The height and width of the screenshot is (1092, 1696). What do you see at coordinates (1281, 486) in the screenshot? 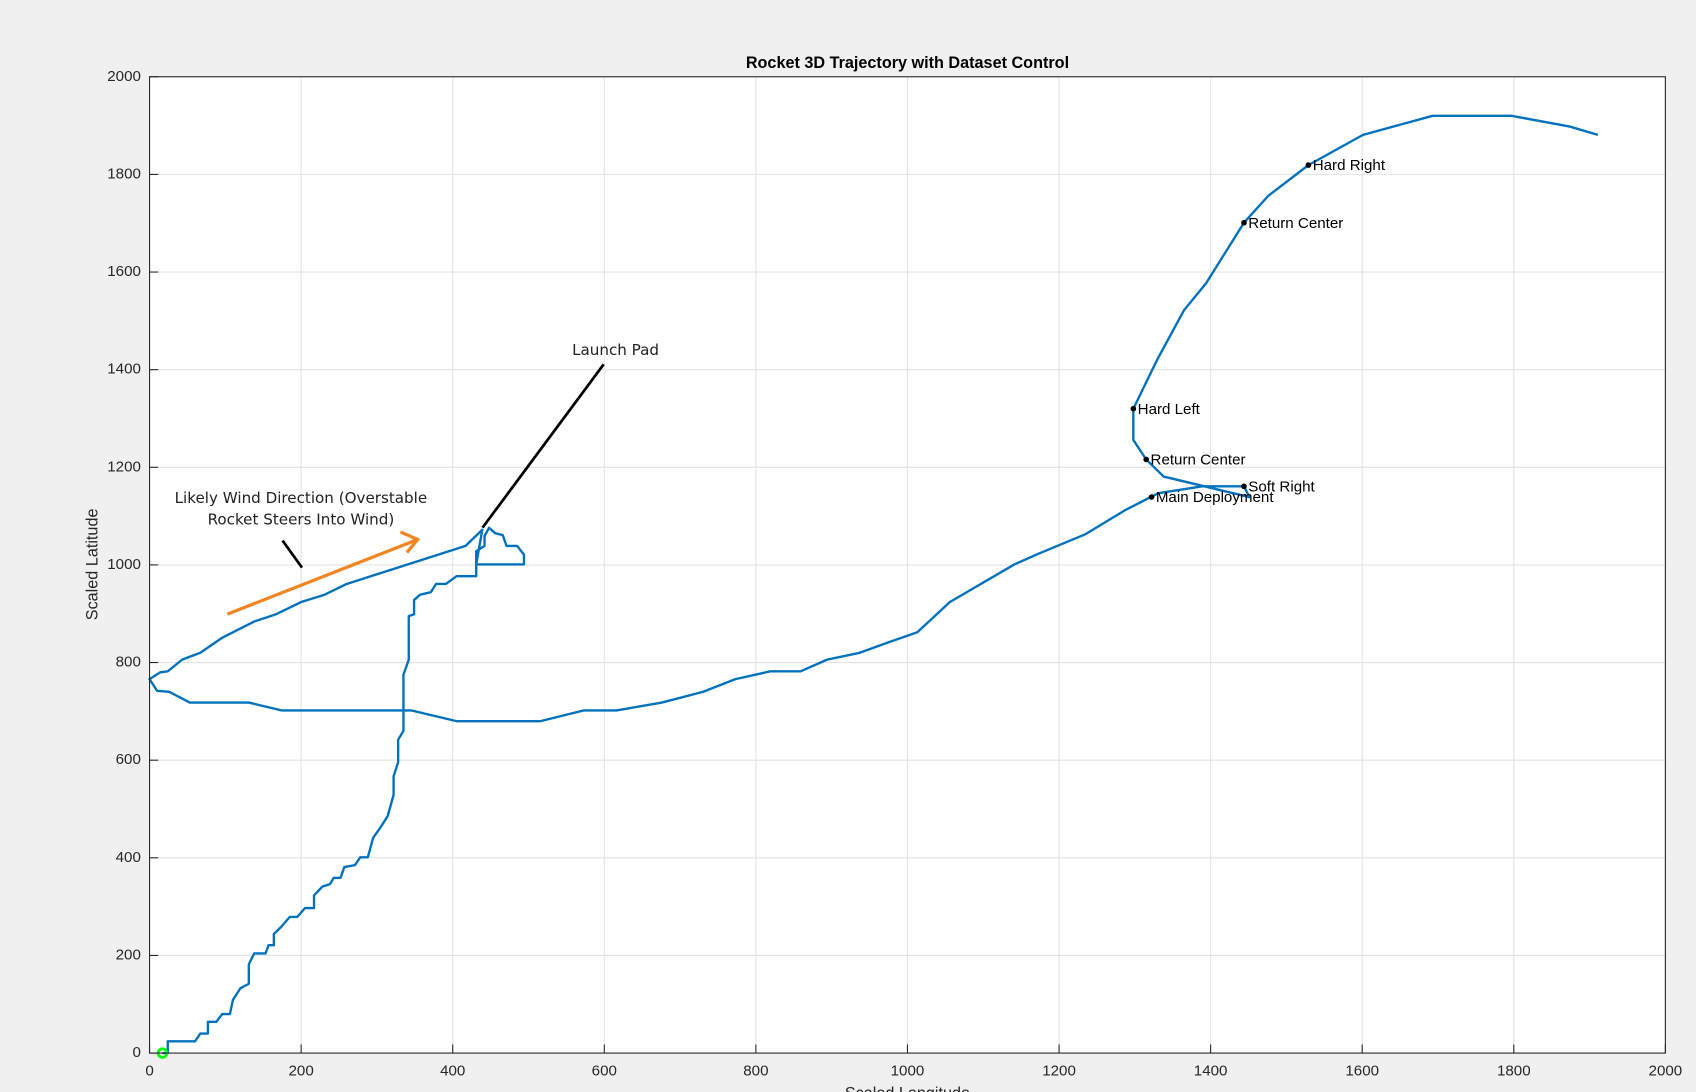
I see `event-label: Soft Right` at bounding box center [1281, 486].